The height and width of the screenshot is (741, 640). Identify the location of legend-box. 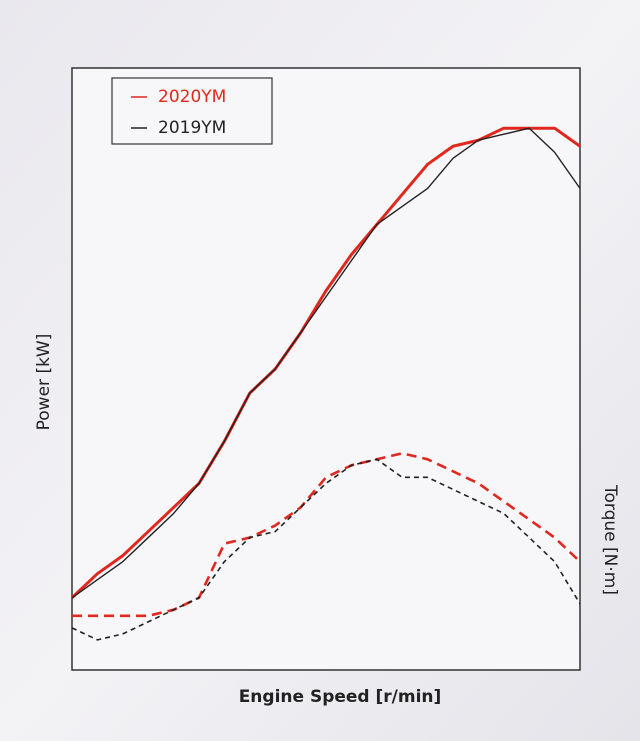
(192, 111).